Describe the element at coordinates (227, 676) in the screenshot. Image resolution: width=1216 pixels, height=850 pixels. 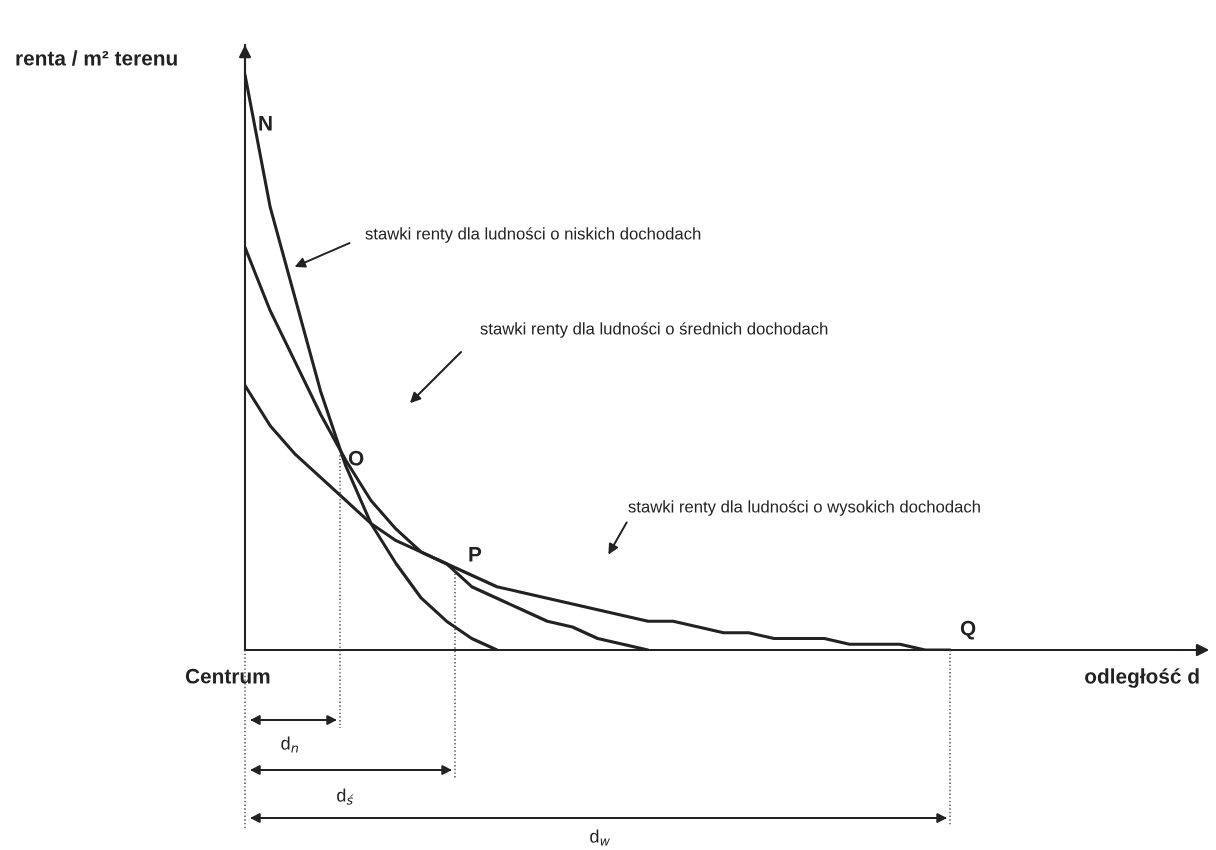
I see `text: Centrum` at that location.